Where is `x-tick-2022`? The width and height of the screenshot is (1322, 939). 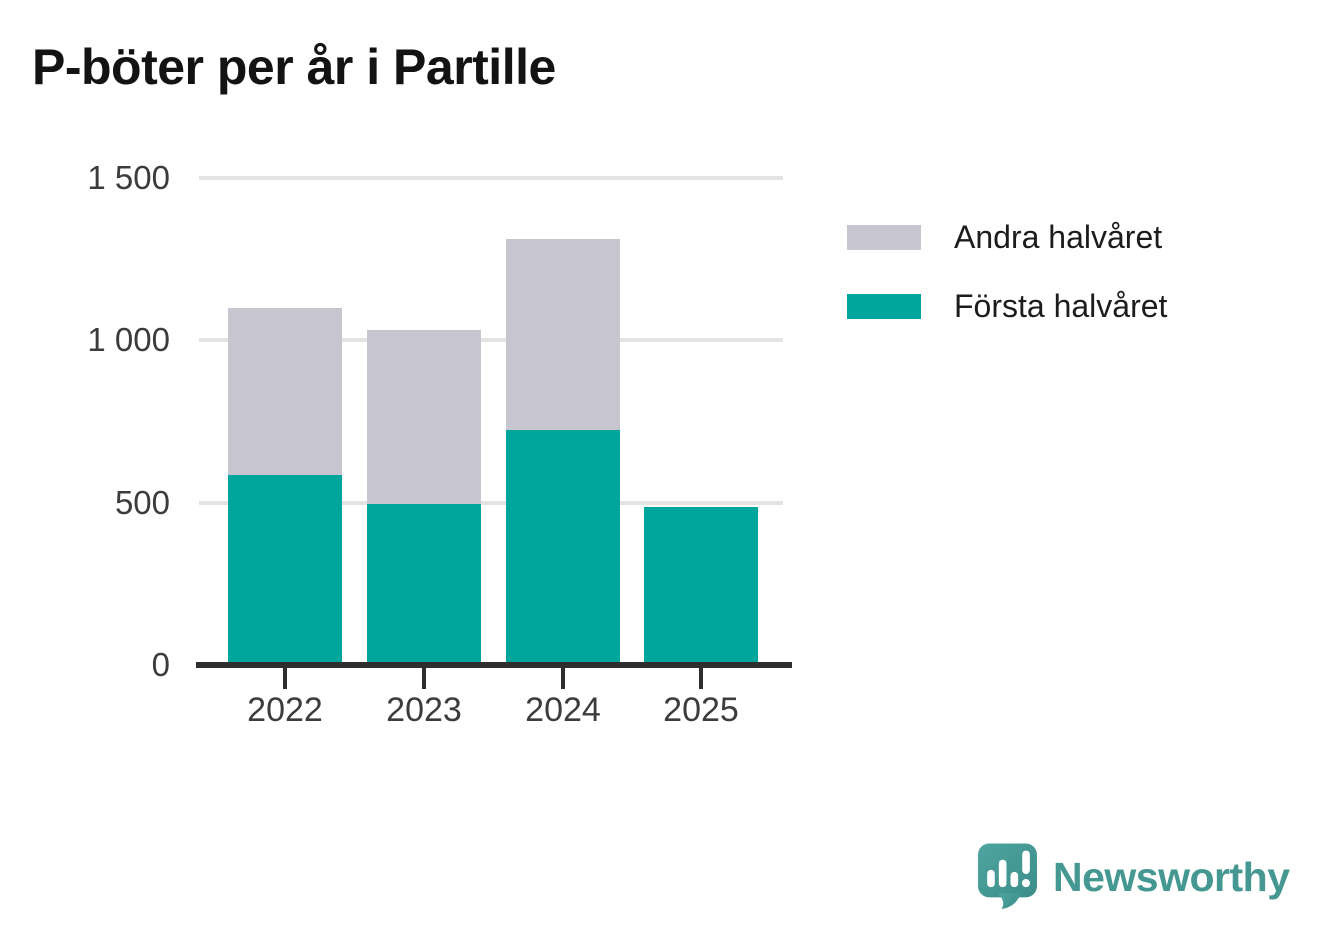 x-tick-2022 is located at coordinates (285, 678).